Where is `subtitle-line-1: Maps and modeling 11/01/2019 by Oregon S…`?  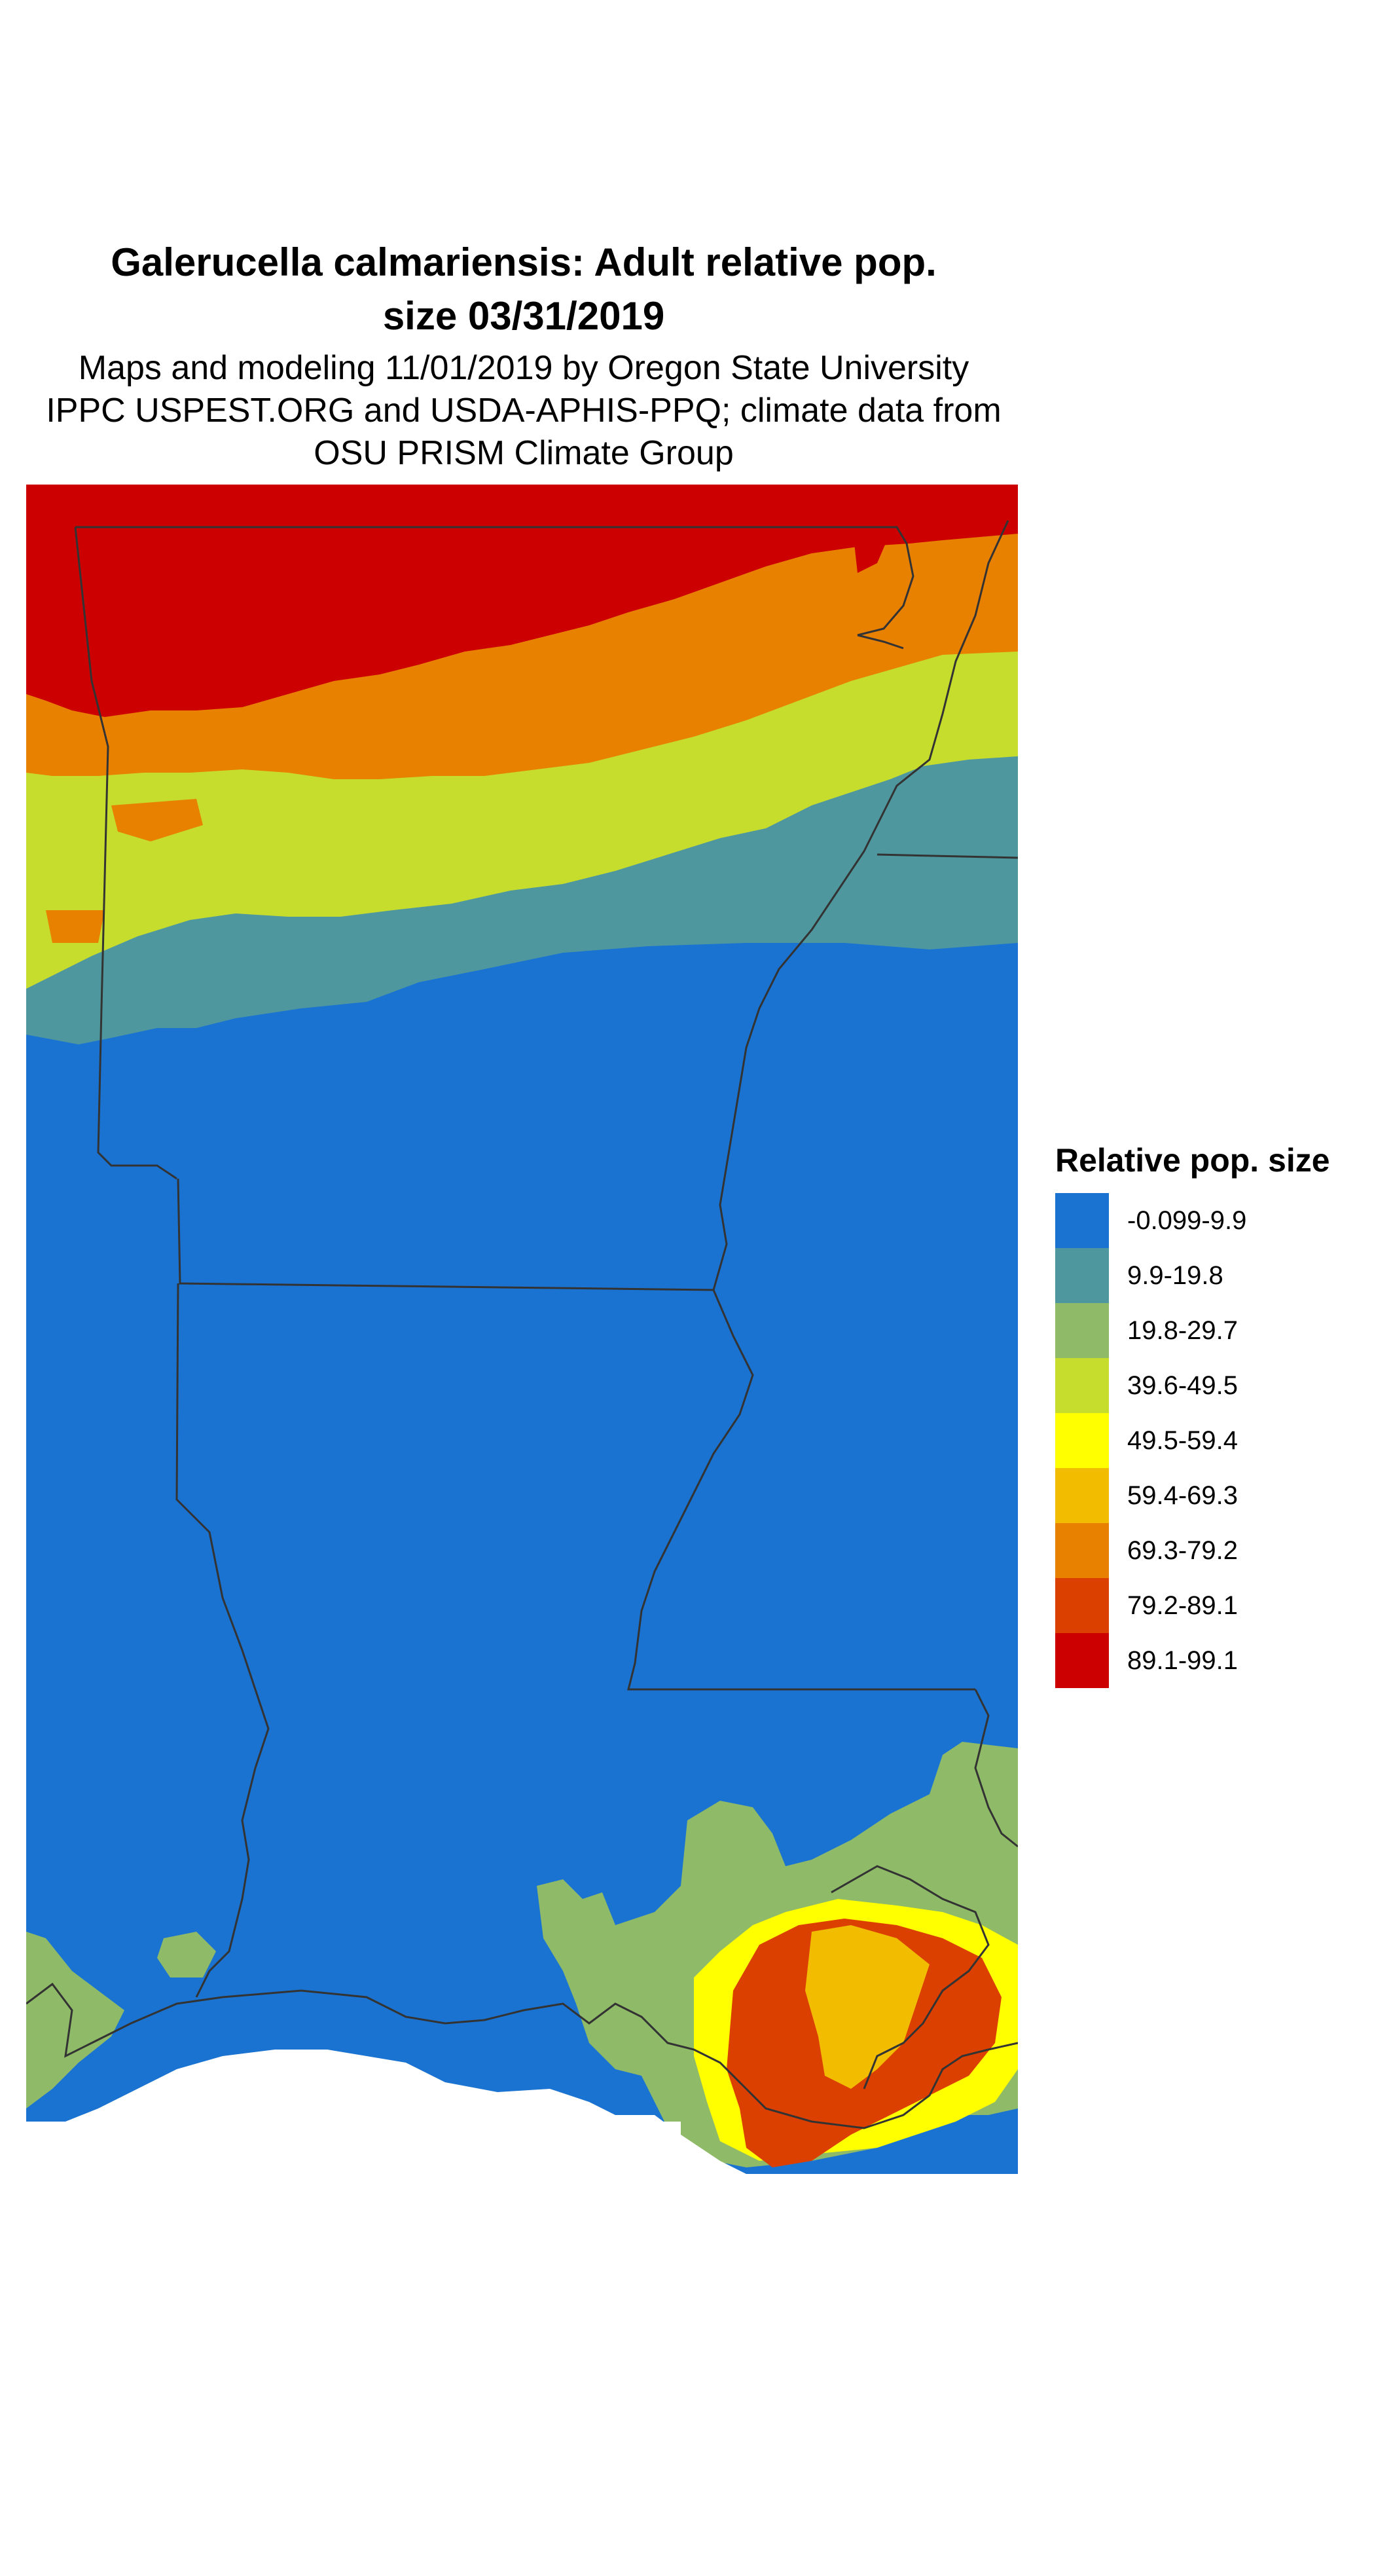
subtitle-line-1: Maps and modeling 11/01/2019 by Oregon S… is located at coordinates (523, 368).